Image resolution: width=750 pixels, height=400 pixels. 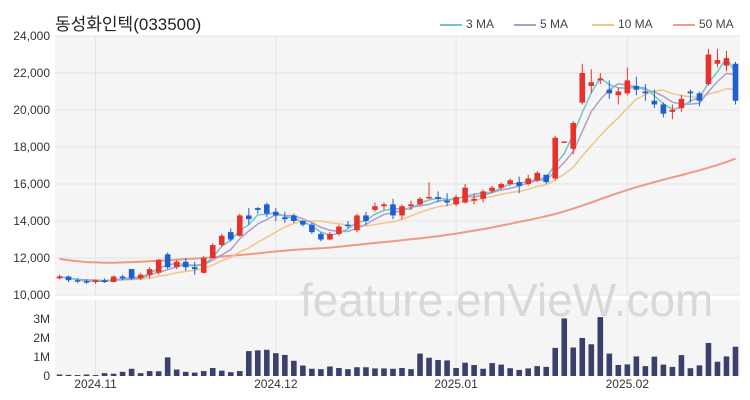 I want to click on x-tick-label: 2025.01, so click(x=456, y=384).